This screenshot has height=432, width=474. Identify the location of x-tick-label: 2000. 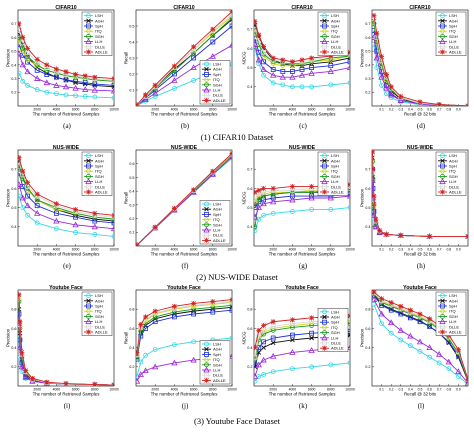
(37, 390).